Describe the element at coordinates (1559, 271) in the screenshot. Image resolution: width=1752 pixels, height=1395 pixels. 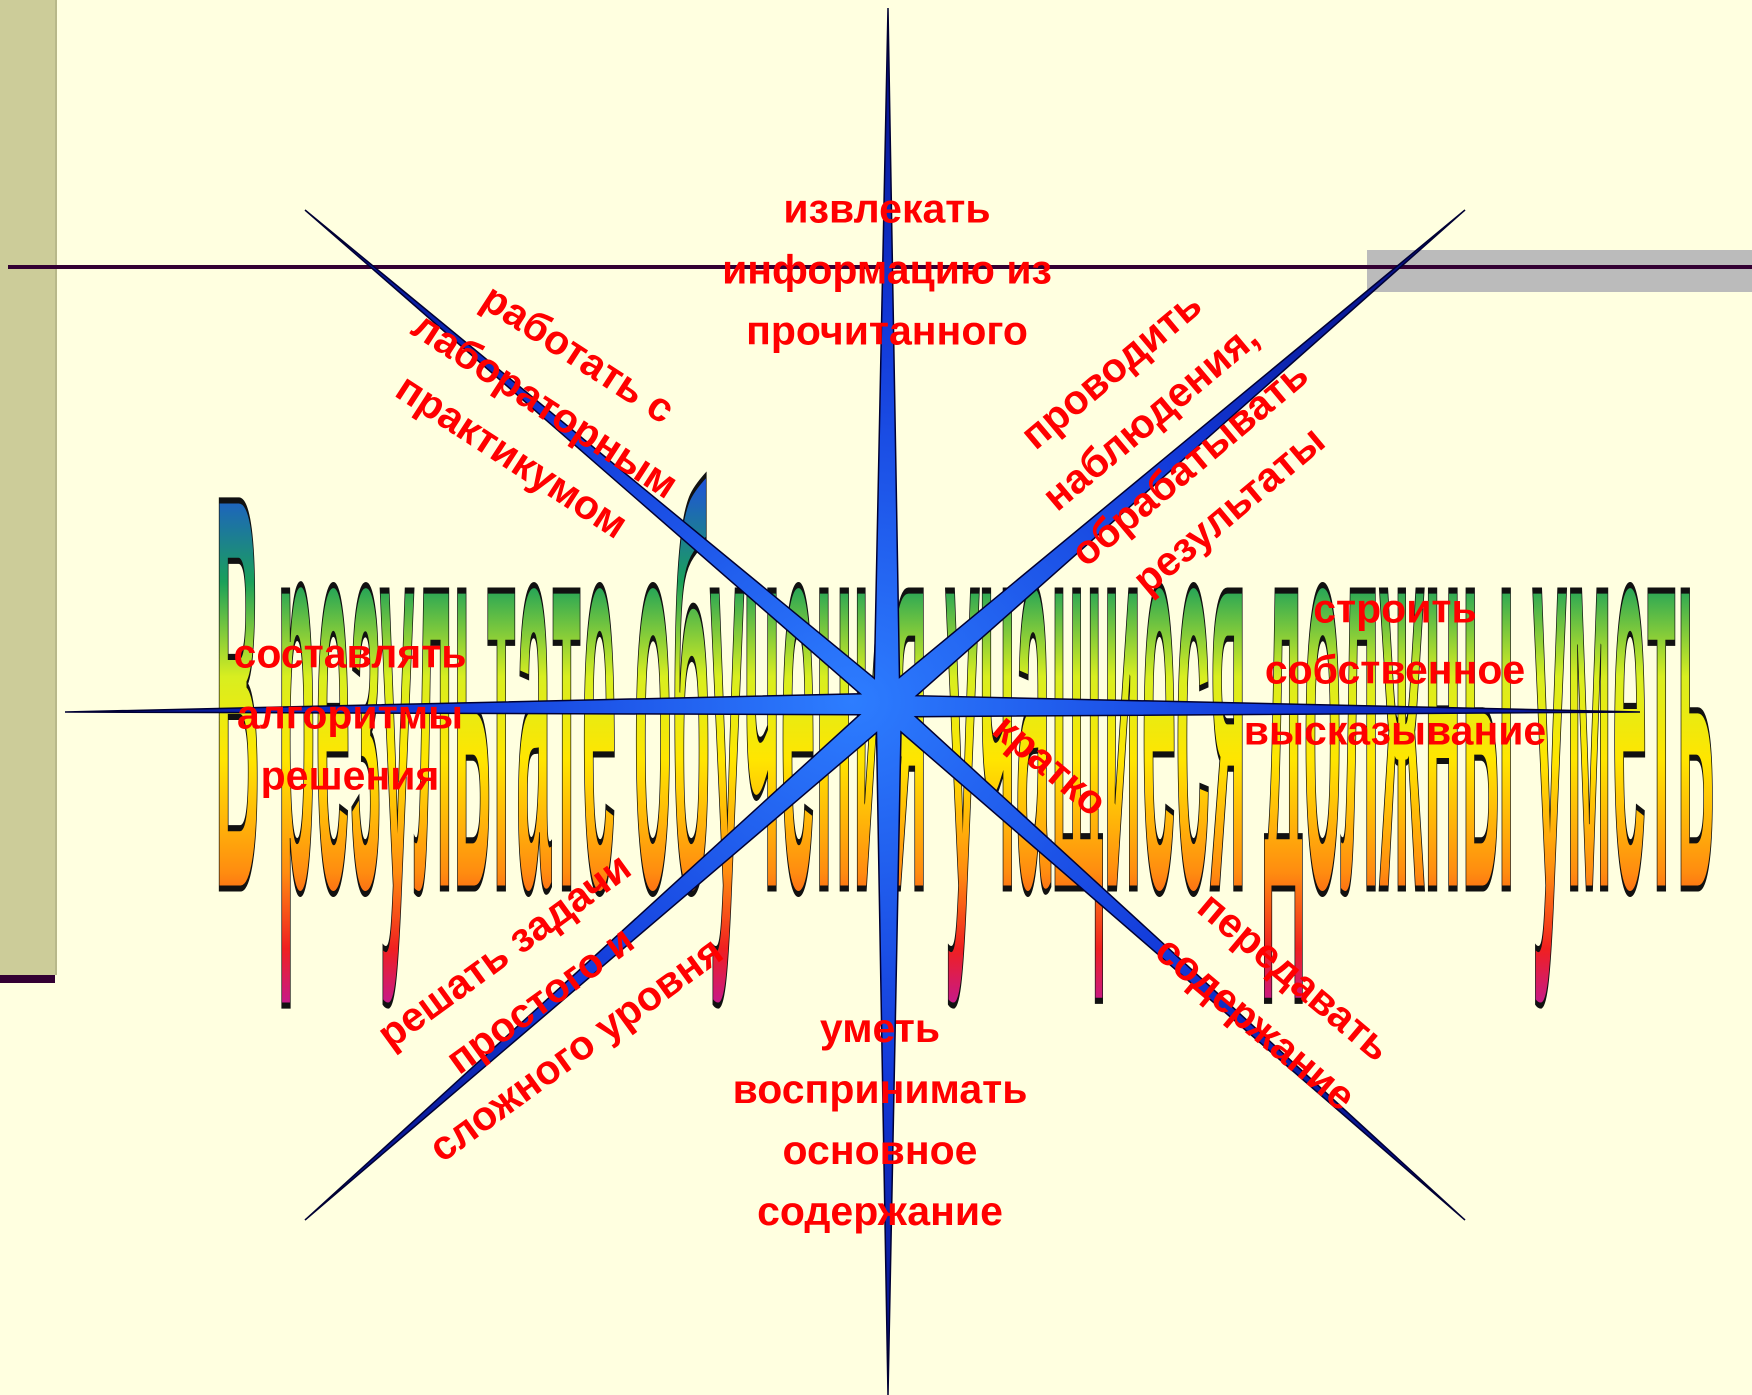
I see `header-accent-bar` at that location.